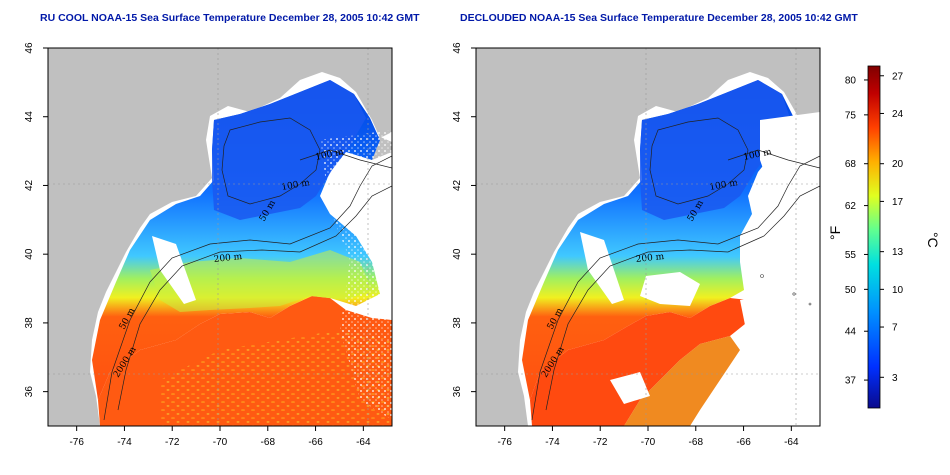 The width and height of the screenshot is (950, 475). What do you see at coordinates (851, 206) in the screenshot?
I see `fahrenheit-tick-label: 62` at bounding box center [851, 206].